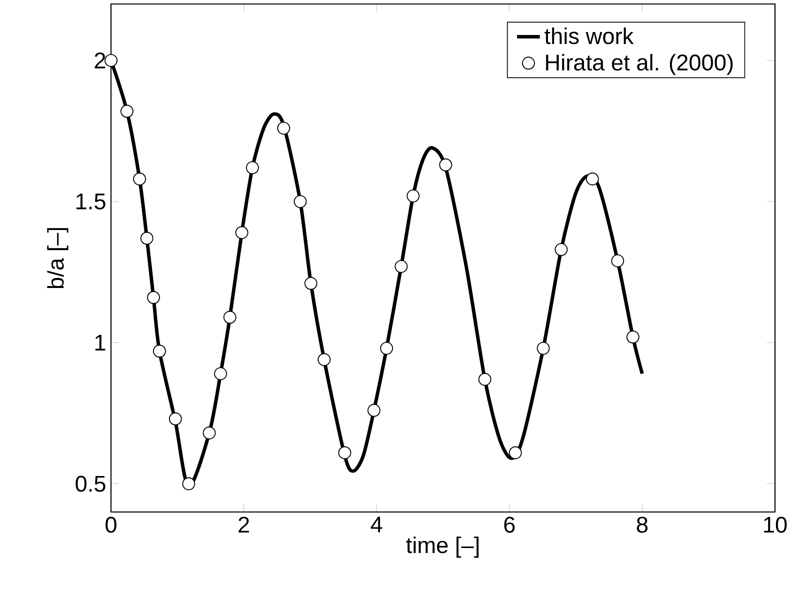  Describe the element at coordinates (589, 36) in the screenshot. I see `legend-label: this work` at that location.